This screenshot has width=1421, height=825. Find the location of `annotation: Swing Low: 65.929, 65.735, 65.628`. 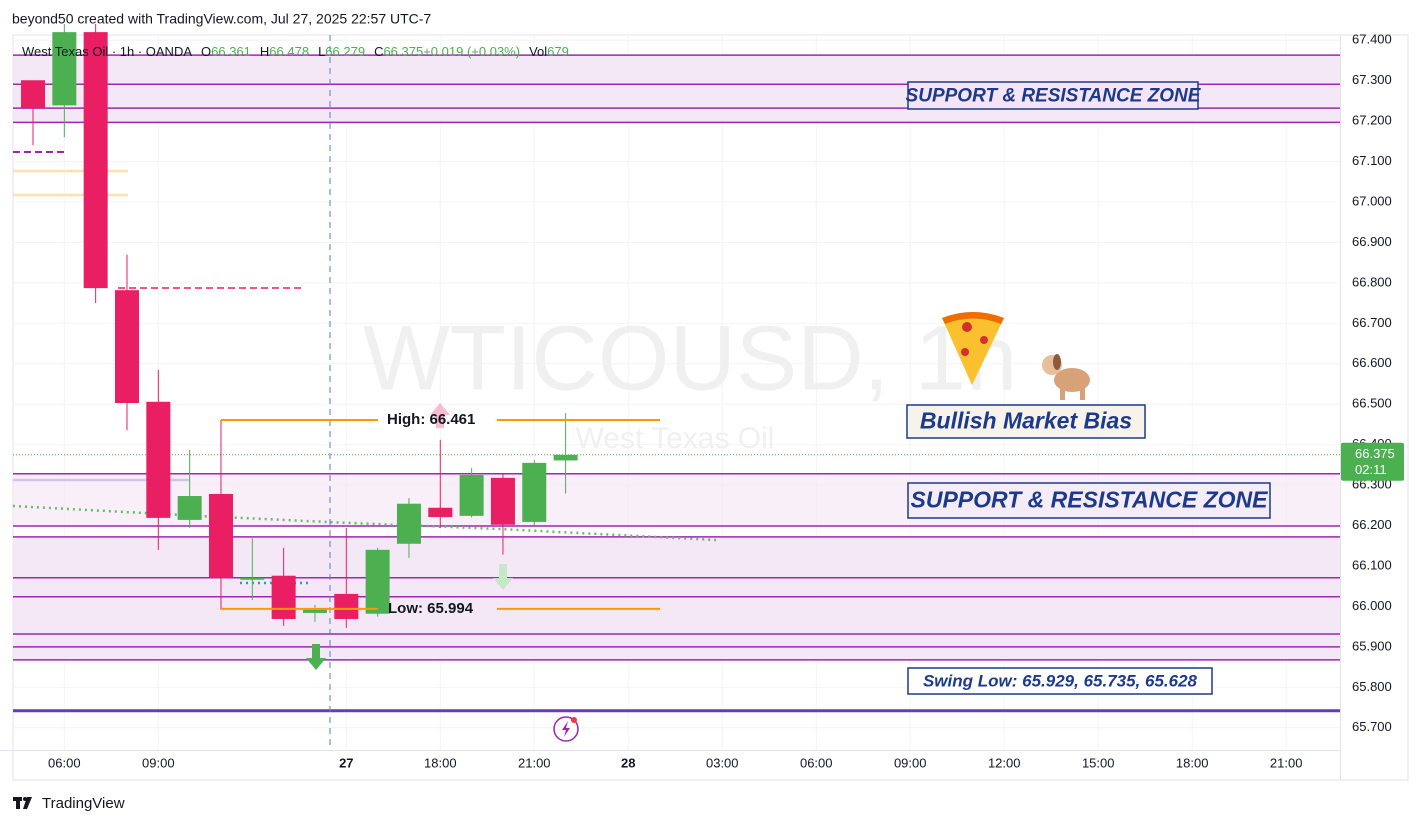

annotation: Swing Low: 65.929, 65.735, 65.628 is located at coordinates (1060, 680).